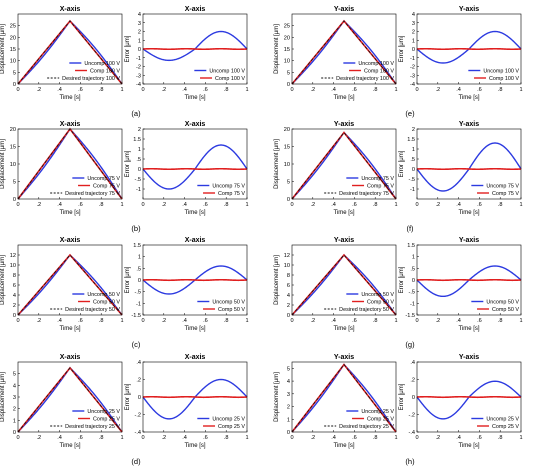 The image size is (550, 470). I want to click on y-tick-label: 15, so click(13, 148).